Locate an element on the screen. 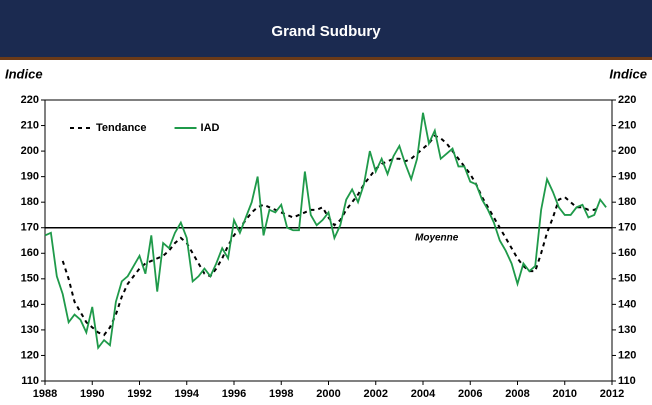  y2-axis-label: Indice is located at coordinates (628, 73).